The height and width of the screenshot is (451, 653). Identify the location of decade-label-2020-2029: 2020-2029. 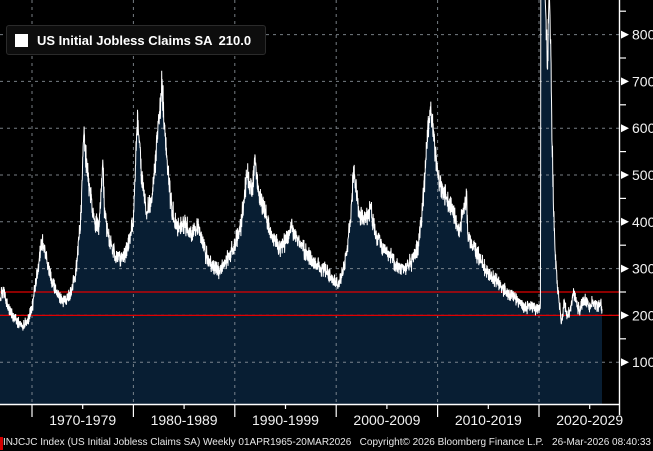
(589, 420).